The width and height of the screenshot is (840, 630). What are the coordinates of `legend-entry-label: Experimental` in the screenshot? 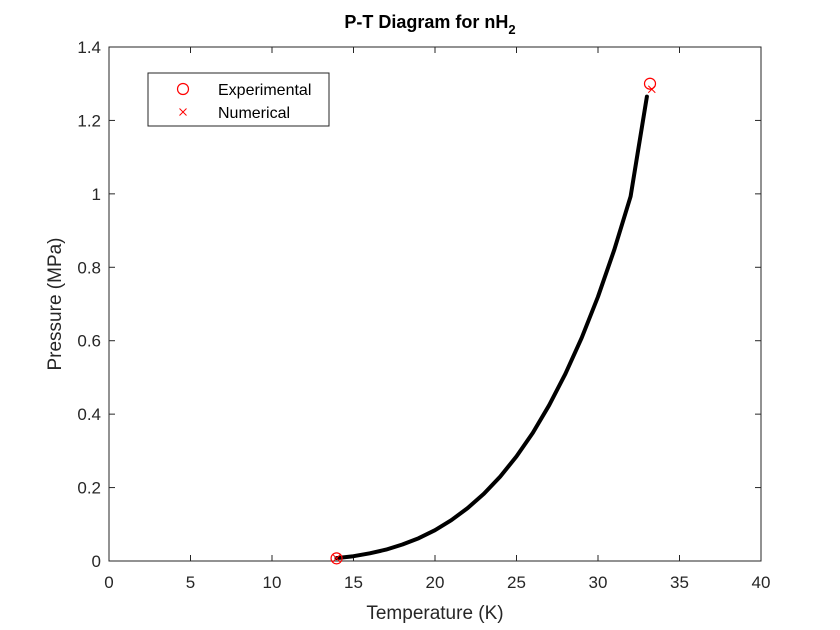 It's located at (264, 90).